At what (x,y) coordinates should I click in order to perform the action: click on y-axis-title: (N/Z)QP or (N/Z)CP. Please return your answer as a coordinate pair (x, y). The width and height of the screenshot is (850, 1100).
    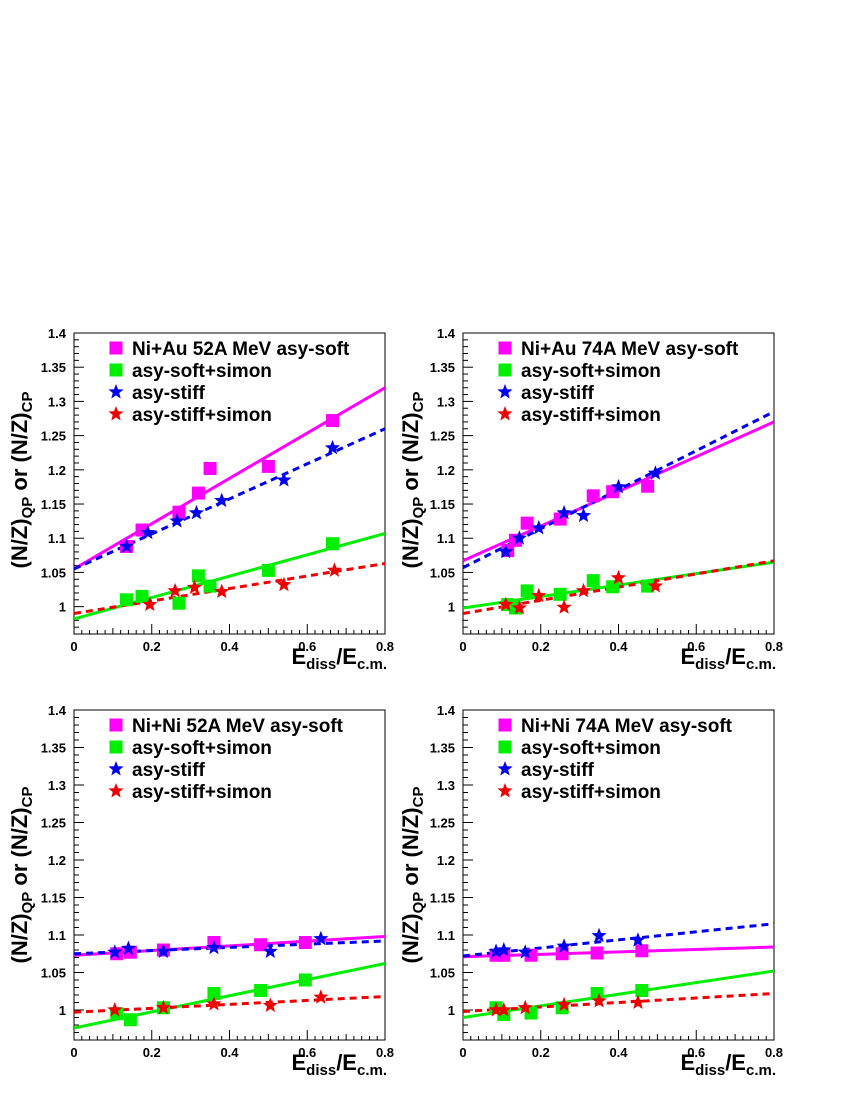
    Looking at the image, I should click on (21, 875).